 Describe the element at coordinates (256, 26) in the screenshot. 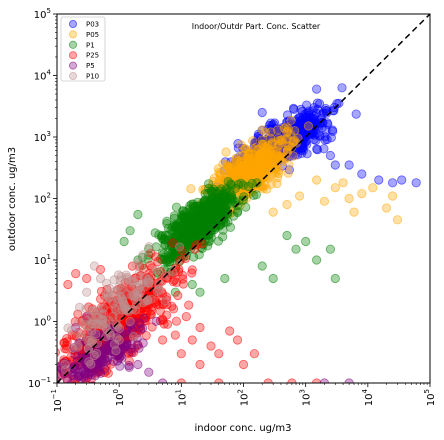

I see `chart-title: Indoor/Outdr Part. Conc. Scatter` at that location.